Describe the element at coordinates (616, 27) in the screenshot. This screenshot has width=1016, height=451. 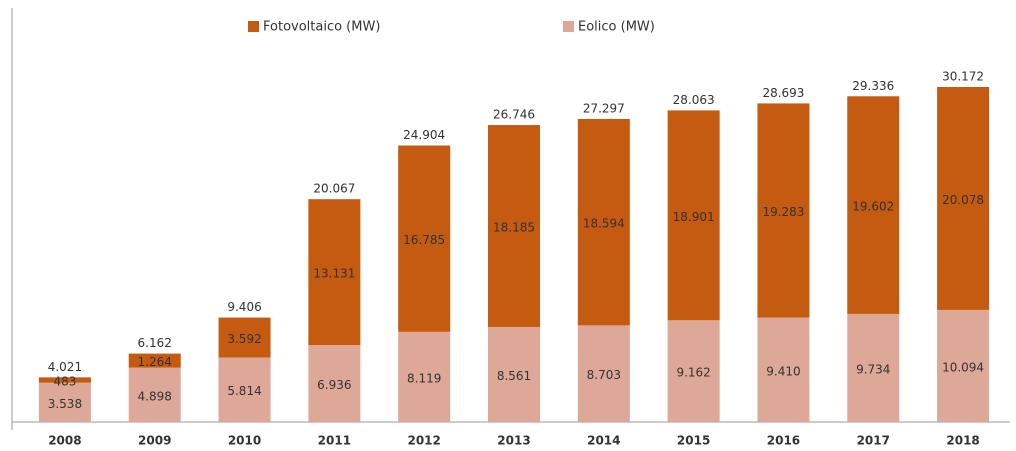
I see `legend-label: Eolico (MW)` at that location.